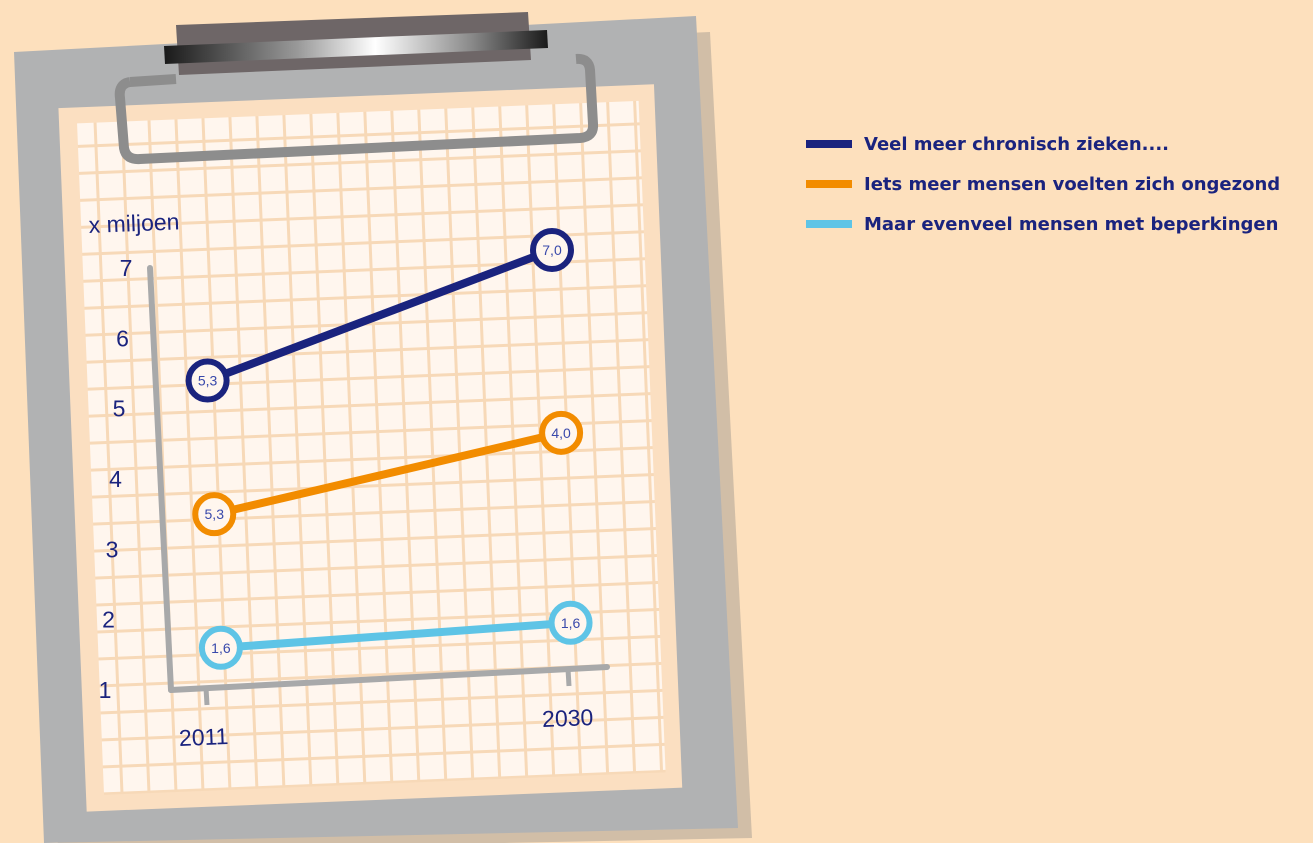 The width and height of the screenshot is (1313, 843). What do you see at coordinates (356, 88) in the screenshot?
I see `clipboard-clip` at bounding box center [356, 88].